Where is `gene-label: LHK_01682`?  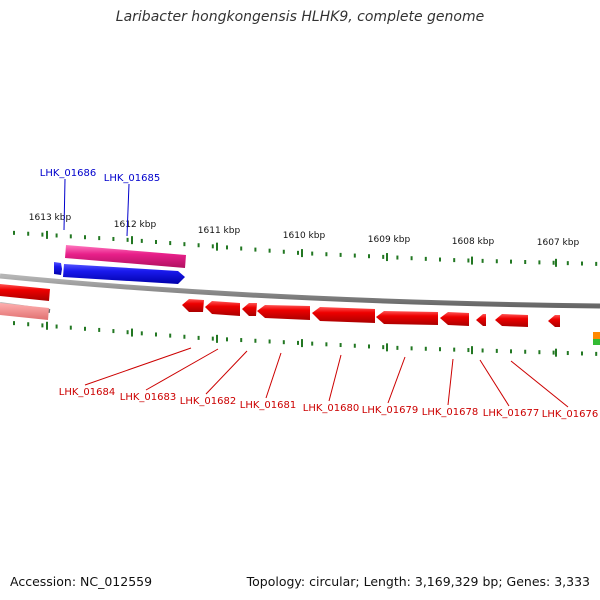 gene-label: LHK_01682 is located at coordinates (208, 401).